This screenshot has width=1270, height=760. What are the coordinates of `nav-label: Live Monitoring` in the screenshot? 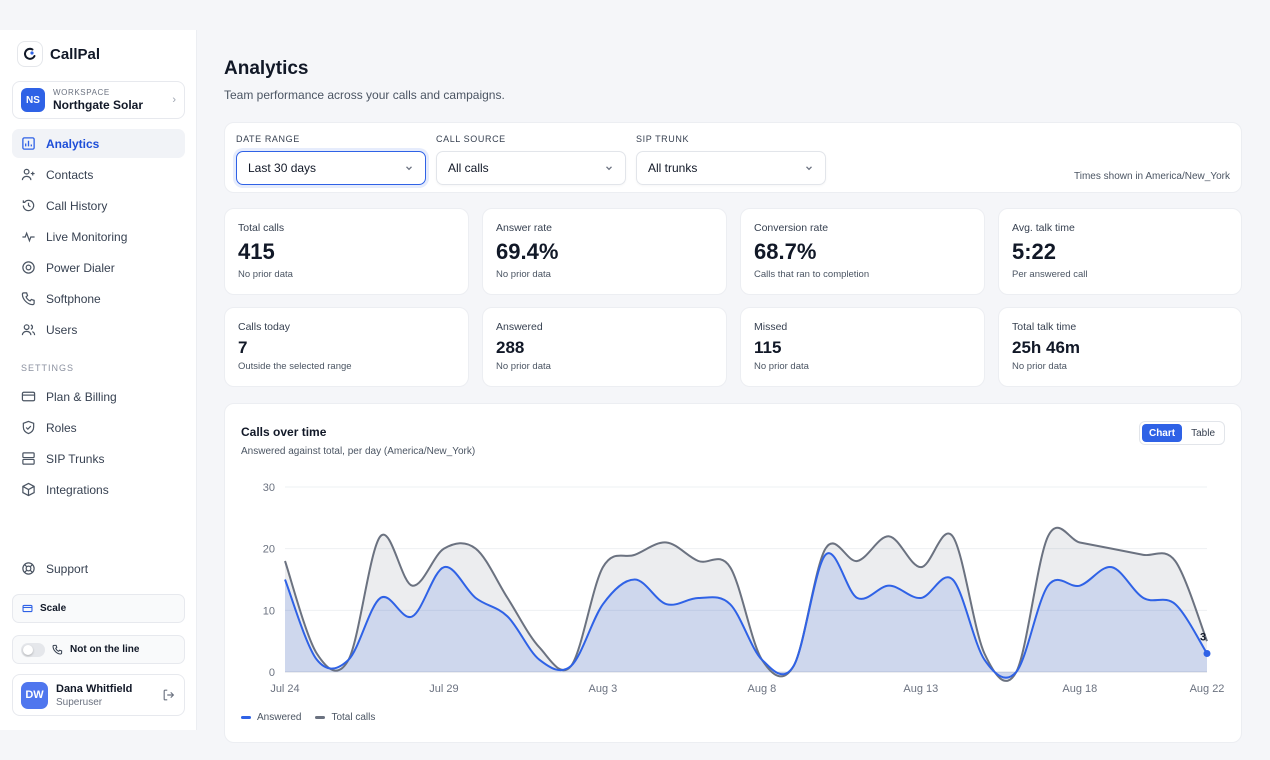 It's located at (87, 236).